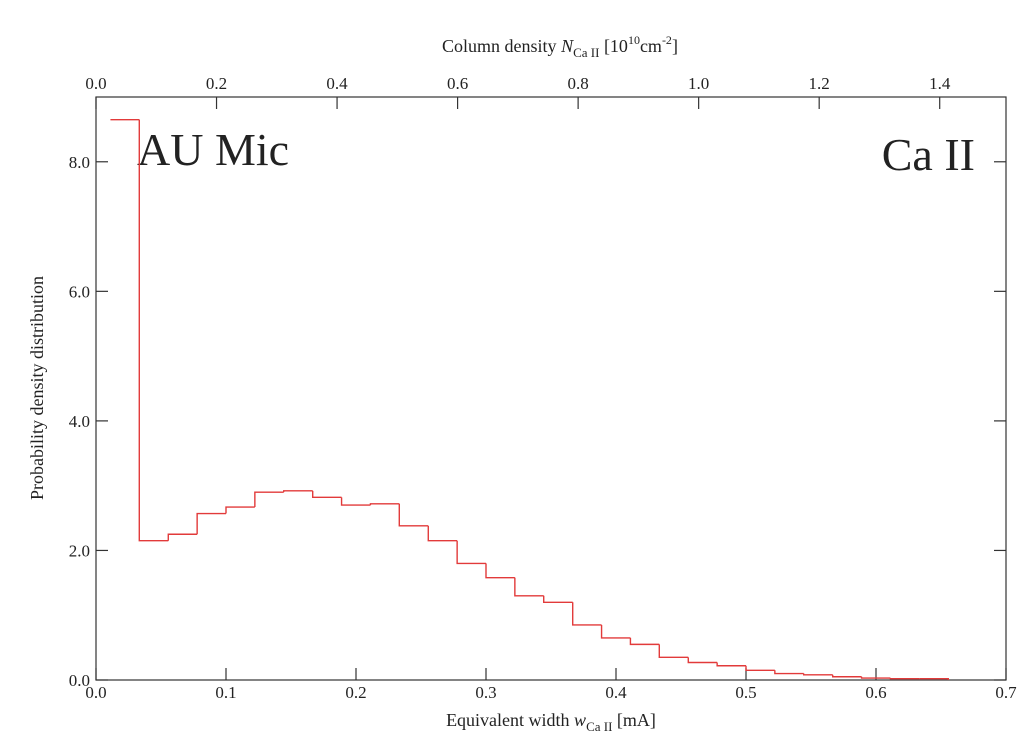  I want to click on x2-tick-label: 1.2, so click(819, 83).